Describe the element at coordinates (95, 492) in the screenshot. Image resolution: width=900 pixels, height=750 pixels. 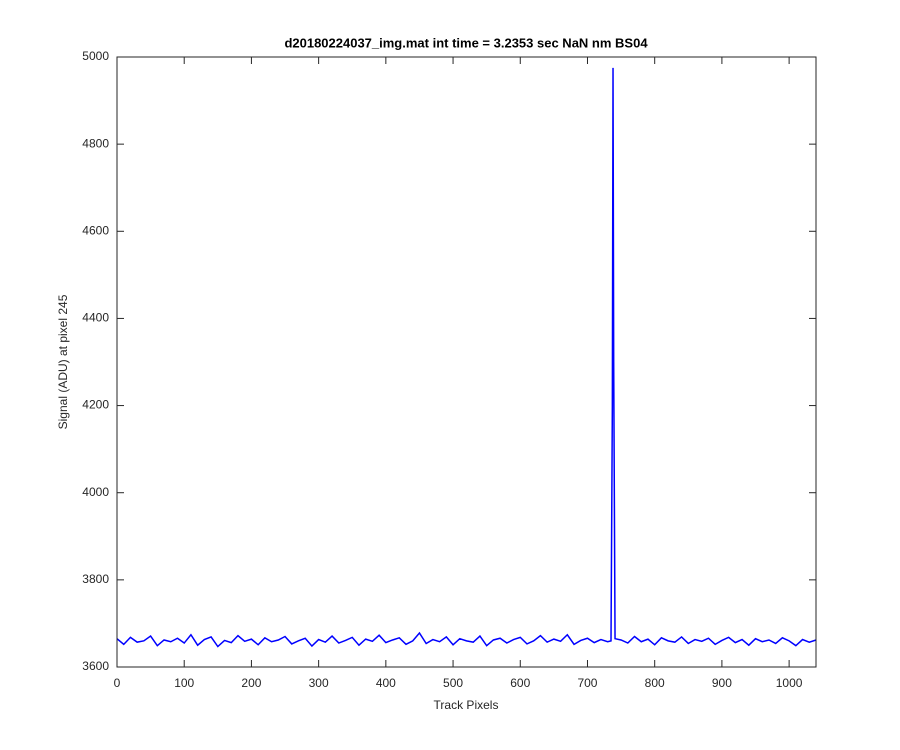
I see `y-tick-label: 4000` at that location.